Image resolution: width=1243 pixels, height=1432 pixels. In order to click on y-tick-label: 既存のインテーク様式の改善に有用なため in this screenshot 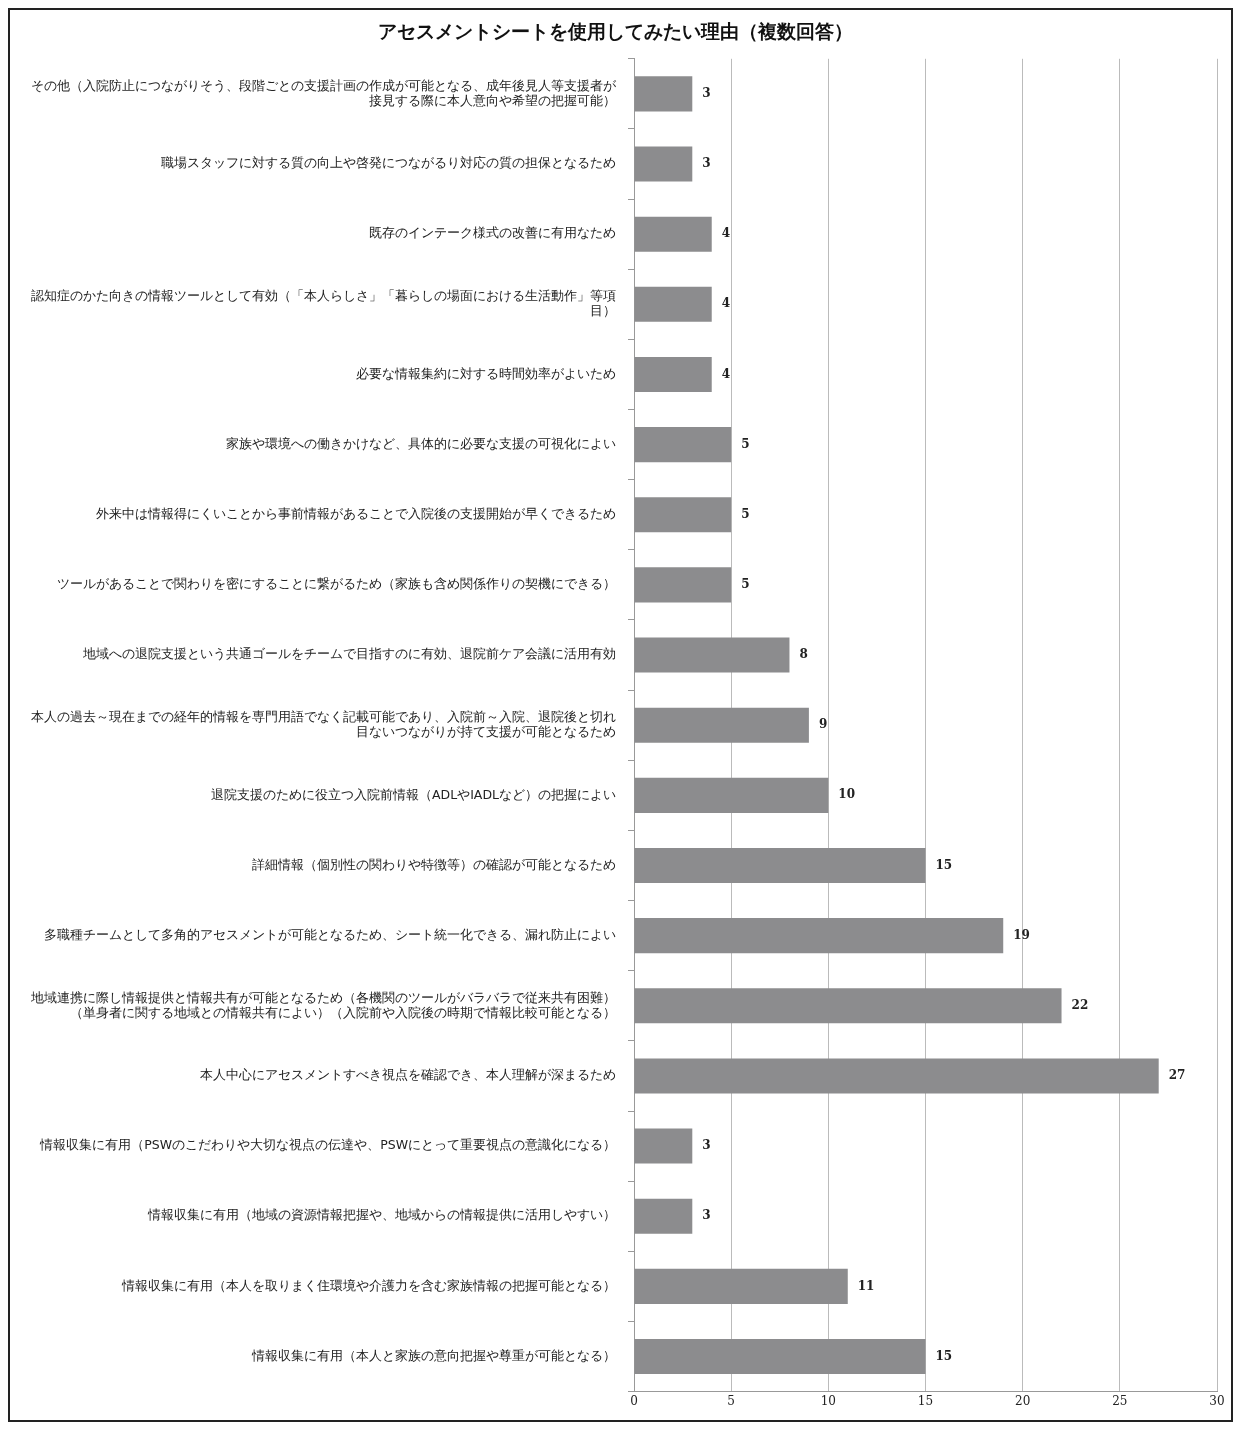, I will do `click(492, 233)`.